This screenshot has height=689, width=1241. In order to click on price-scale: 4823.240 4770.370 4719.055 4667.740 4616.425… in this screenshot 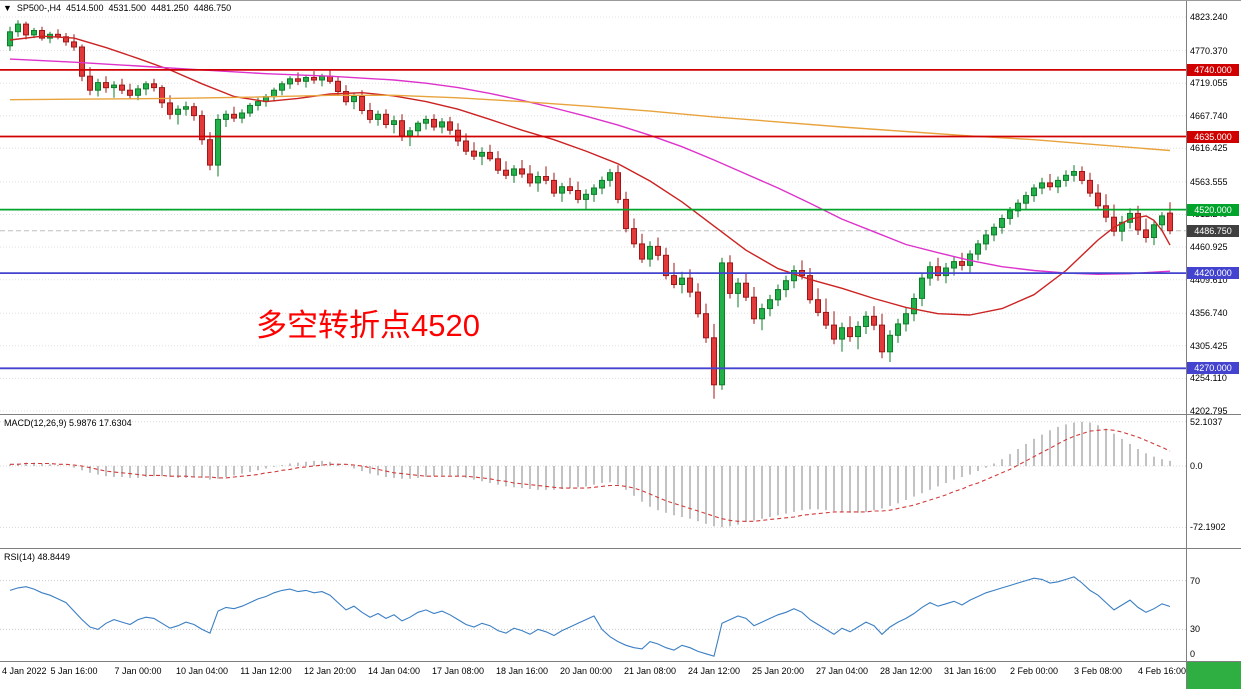, I will do `click(1214, 331)`.